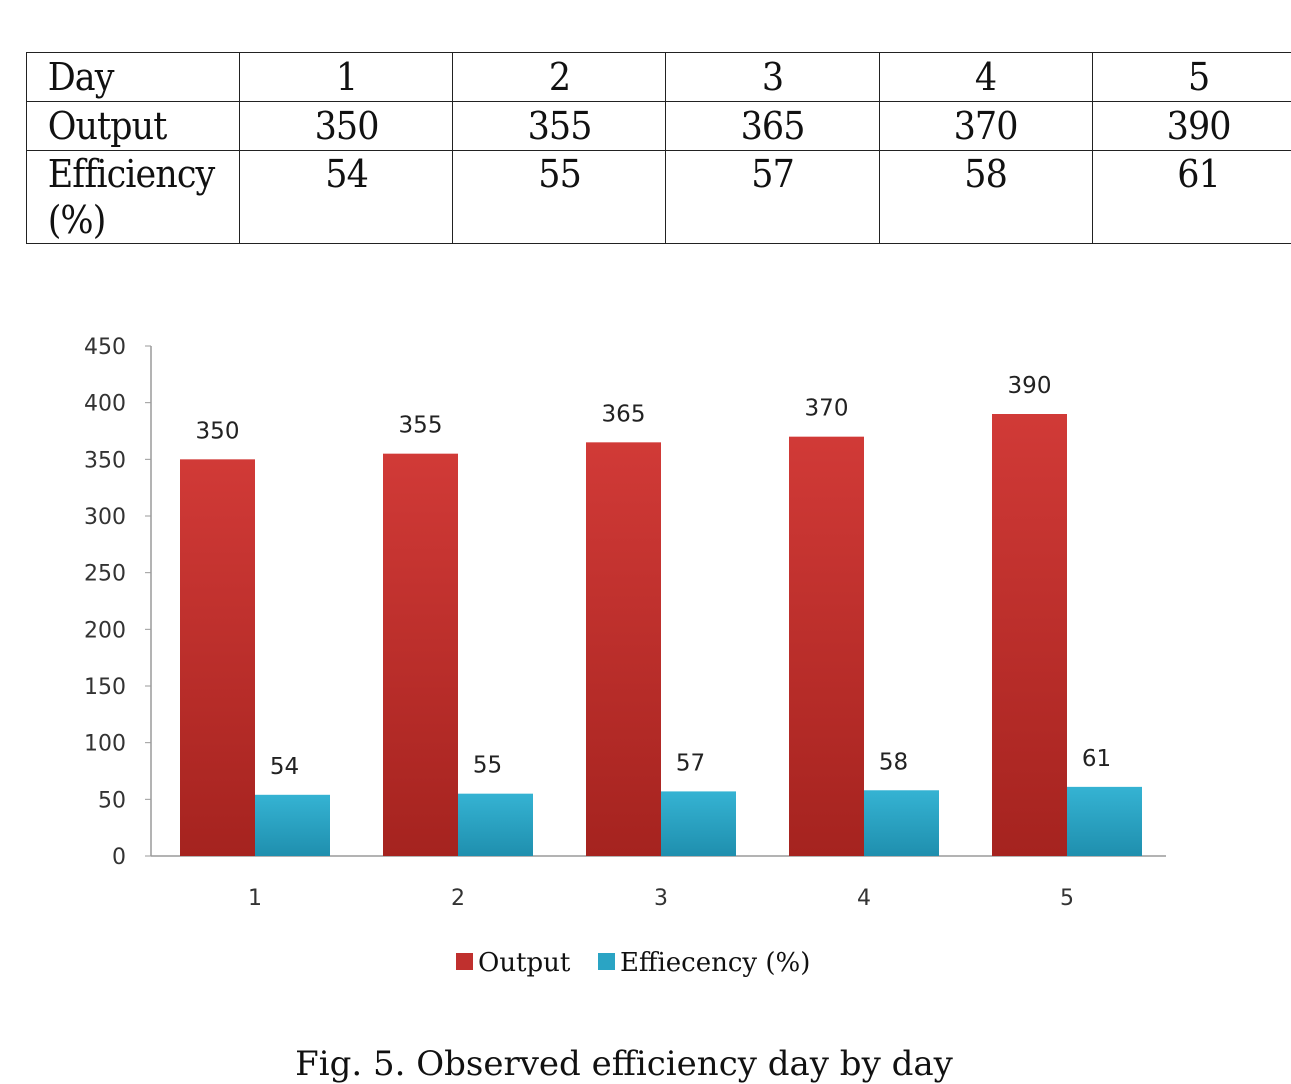 This screenshot has height=1084, width=1291. I want to click on y-tick-label: 350, so click(105, 460).